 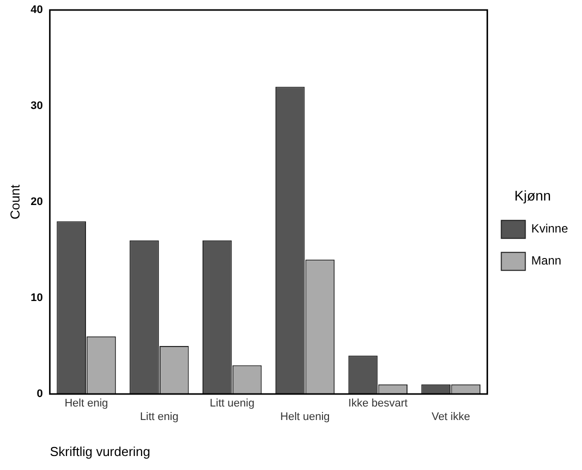 What do you see at coordinates (532, 195) in the screenshot?
I see `legend-title: Kjønn` at bounding box center [532, 195].